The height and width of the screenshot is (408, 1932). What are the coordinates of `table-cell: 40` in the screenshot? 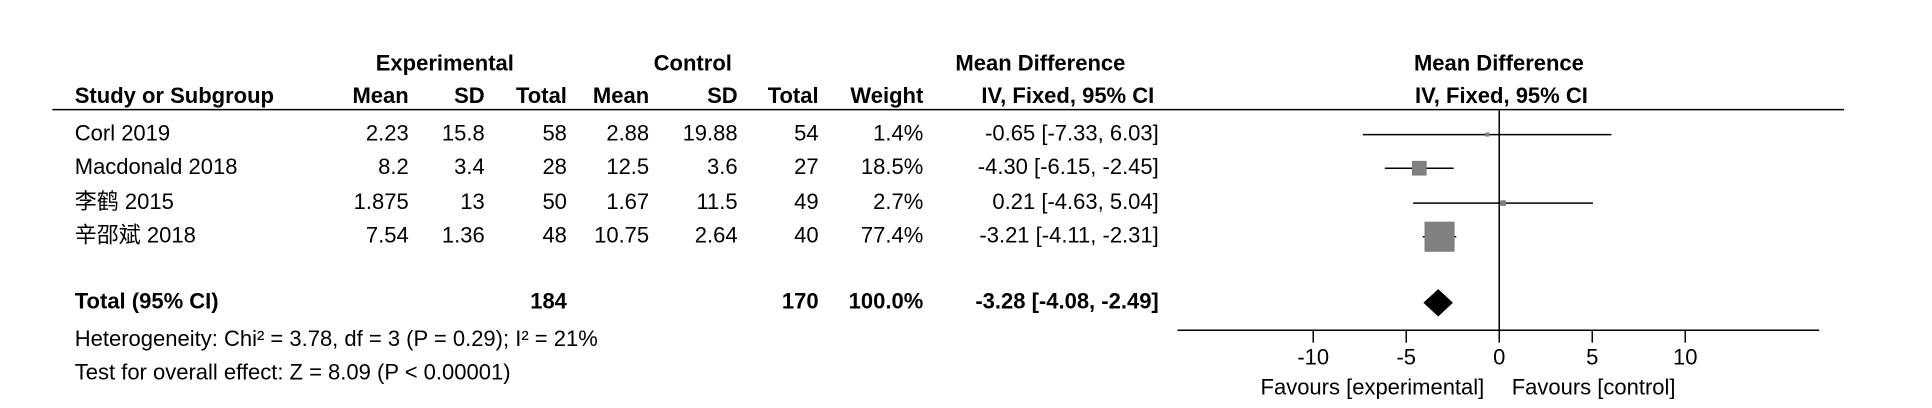 It's located at (806, 235).